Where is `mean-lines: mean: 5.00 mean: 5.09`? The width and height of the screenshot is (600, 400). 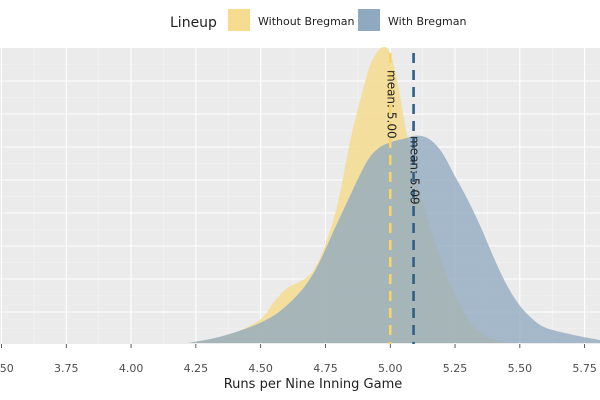
mean-lines: mean: 5.00 mean: 5.09 is located at coordinates (403, 198).